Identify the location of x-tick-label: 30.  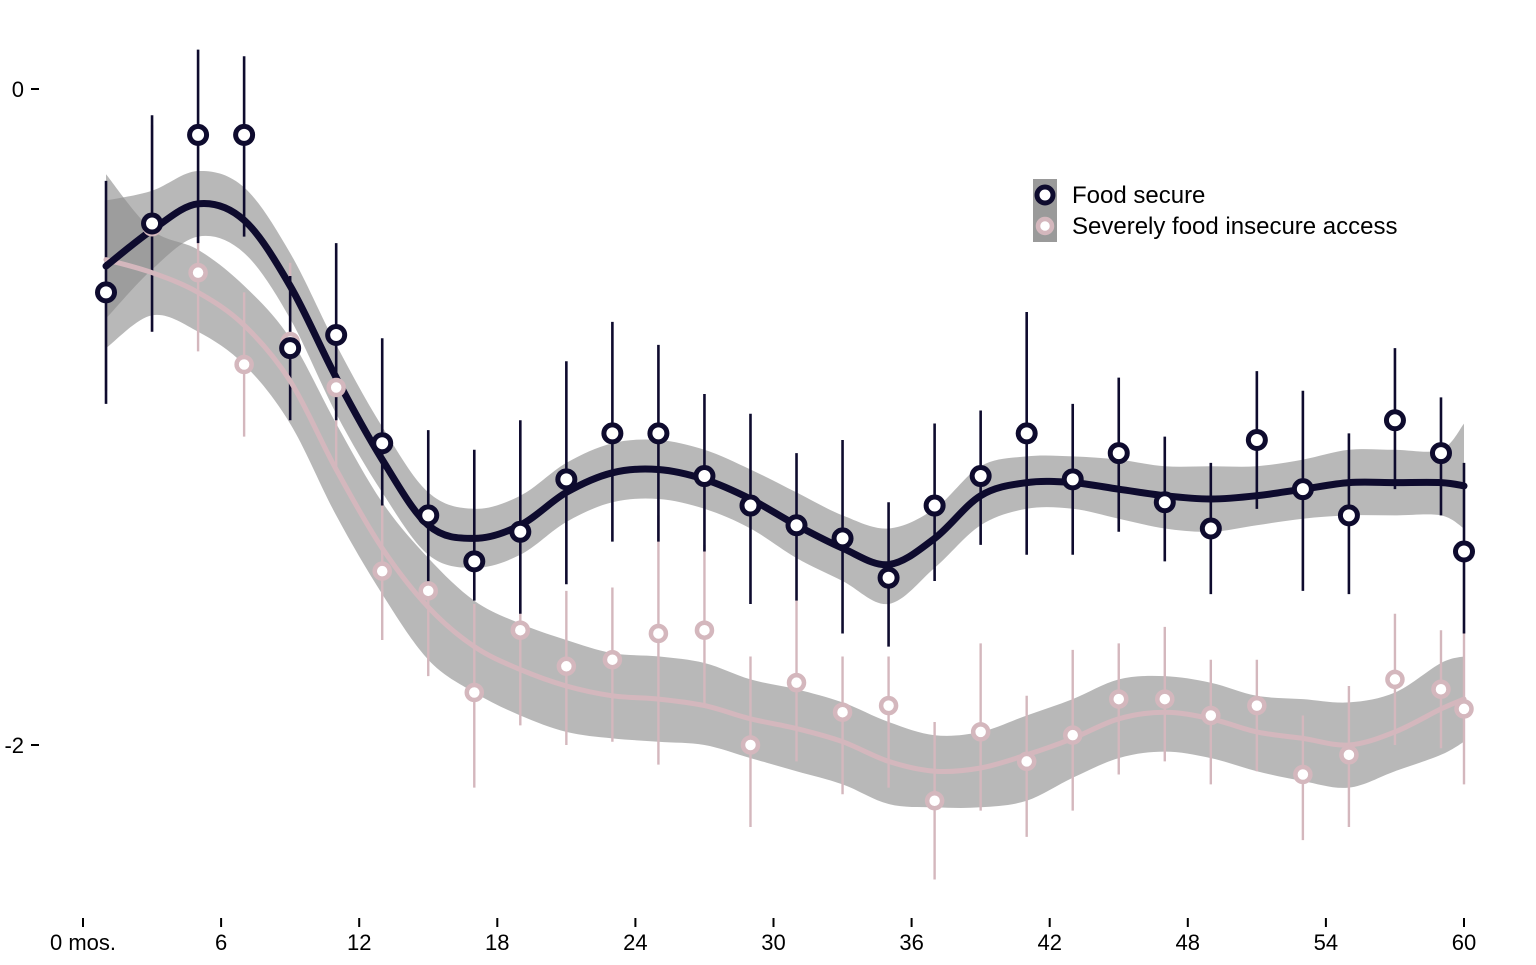
(773, 942).